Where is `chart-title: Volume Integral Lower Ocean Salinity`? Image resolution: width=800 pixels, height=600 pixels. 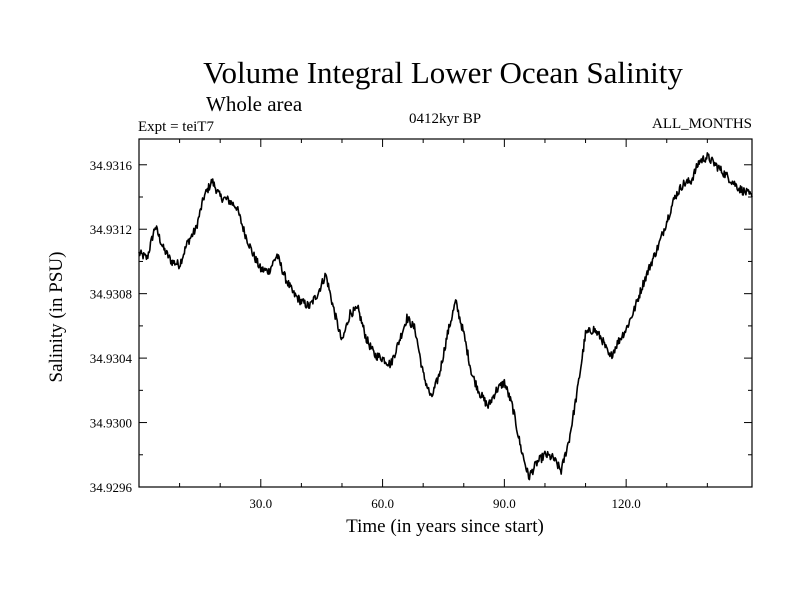 chart-title: Volume Integral Lower Ocean Salinity is located at coordinates (443, 72).